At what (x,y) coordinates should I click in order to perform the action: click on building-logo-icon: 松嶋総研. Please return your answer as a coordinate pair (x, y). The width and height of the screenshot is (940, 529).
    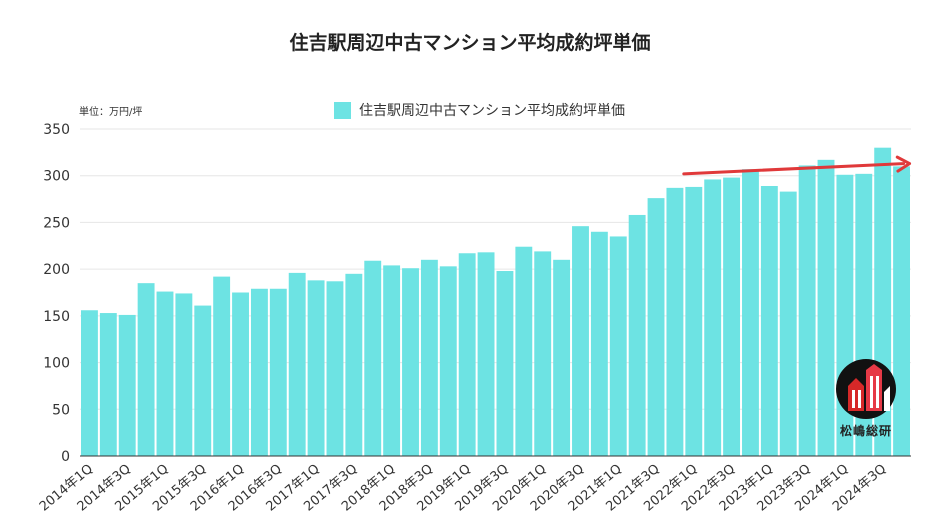
    Looking at the image, I should click on (866, 399).